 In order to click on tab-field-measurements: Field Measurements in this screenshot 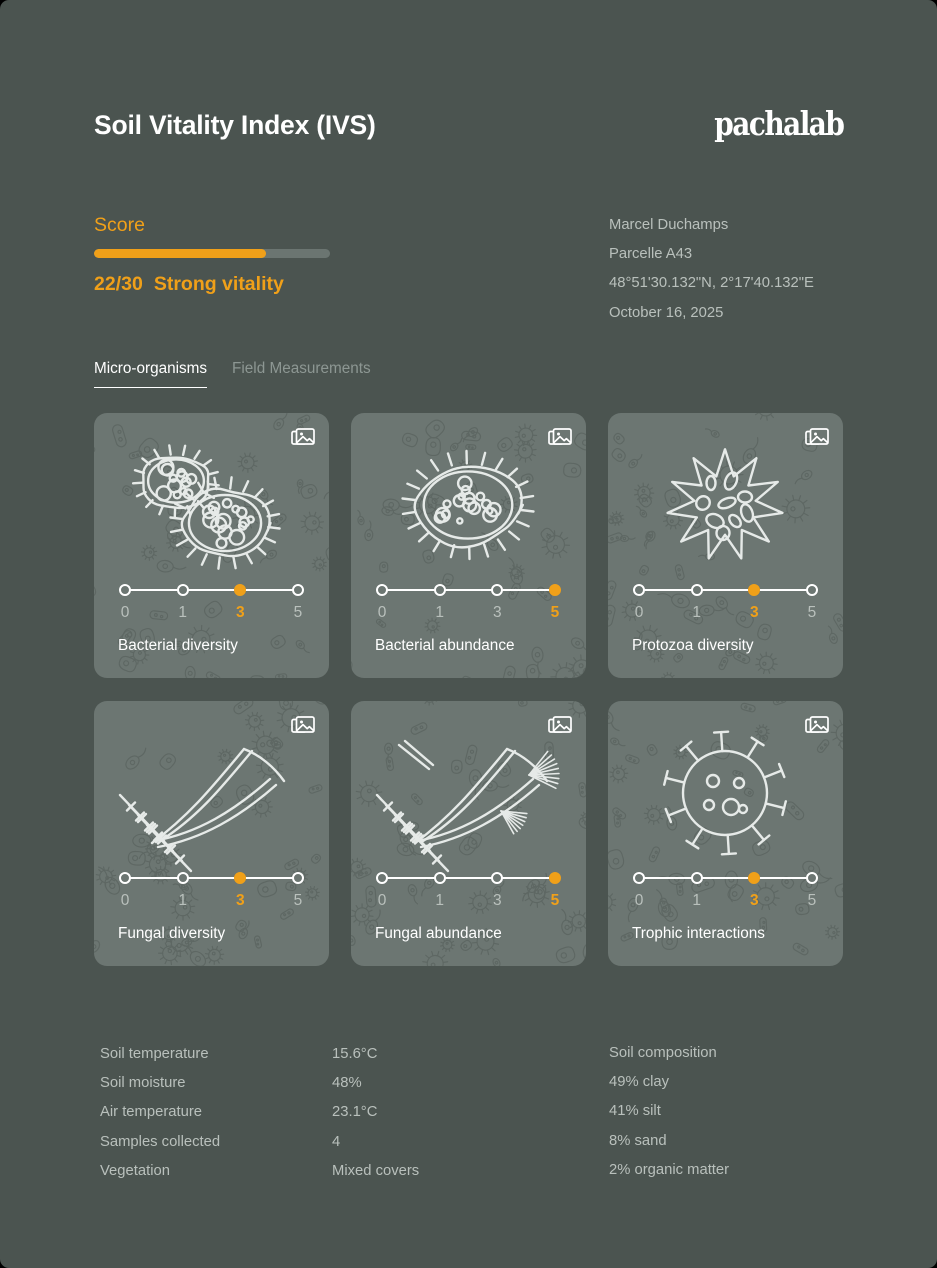, I will do `click(301, 372)`.